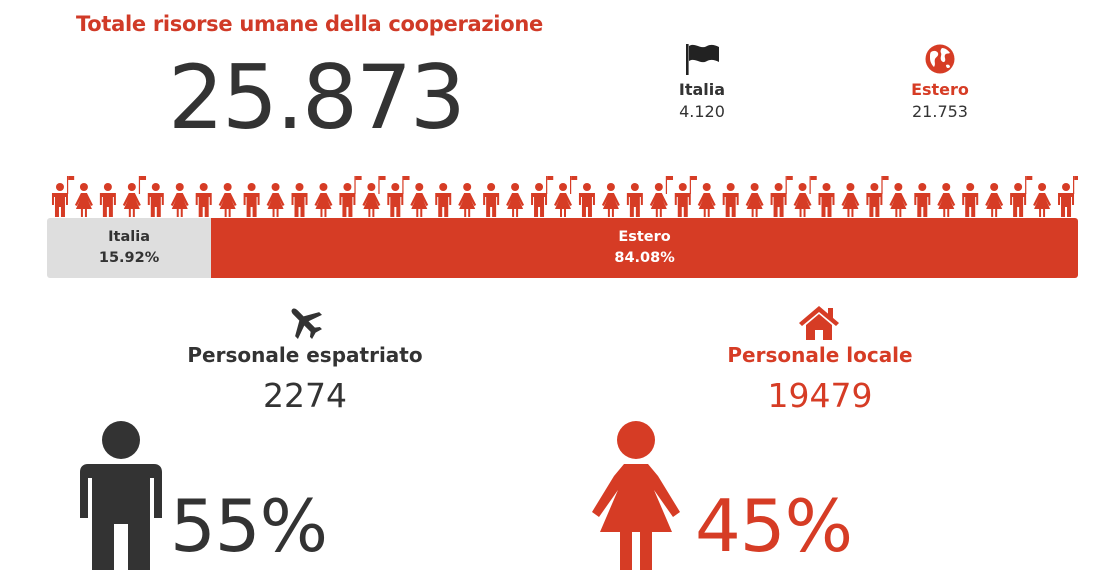 The height and width of the screenshot is (581, 1111). What do you see at coordinates (940, 89) in the screenshot?
I see `estero-label: Estero` at bounding box center [940, 89].